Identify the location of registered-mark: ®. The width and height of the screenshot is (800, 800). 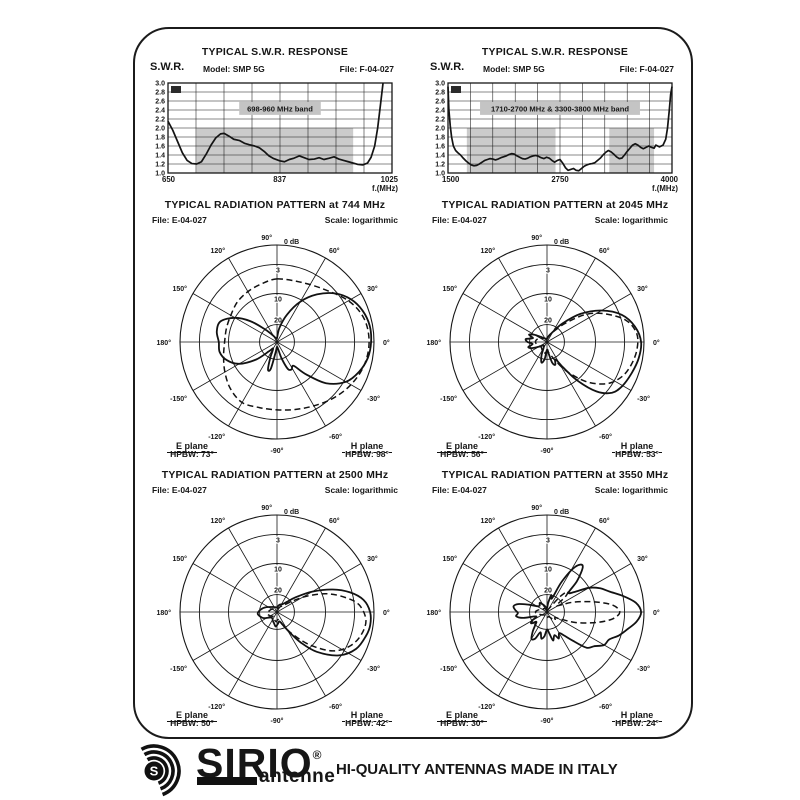
(317, 755).